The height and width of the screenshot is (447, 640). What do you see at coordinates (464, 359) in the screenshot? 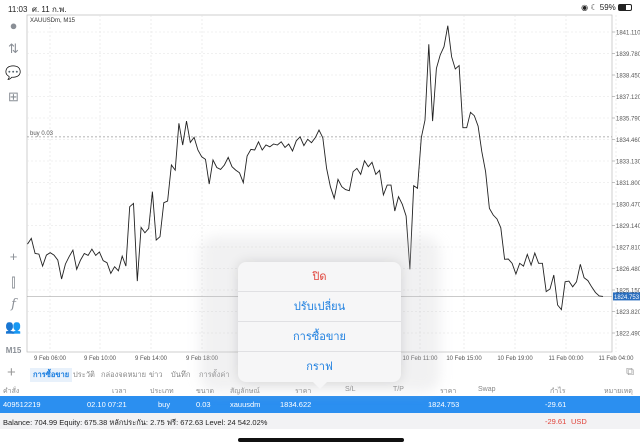
I see `x-tick-label: 10 Feb 15:00` at bounding box center [464, 359].